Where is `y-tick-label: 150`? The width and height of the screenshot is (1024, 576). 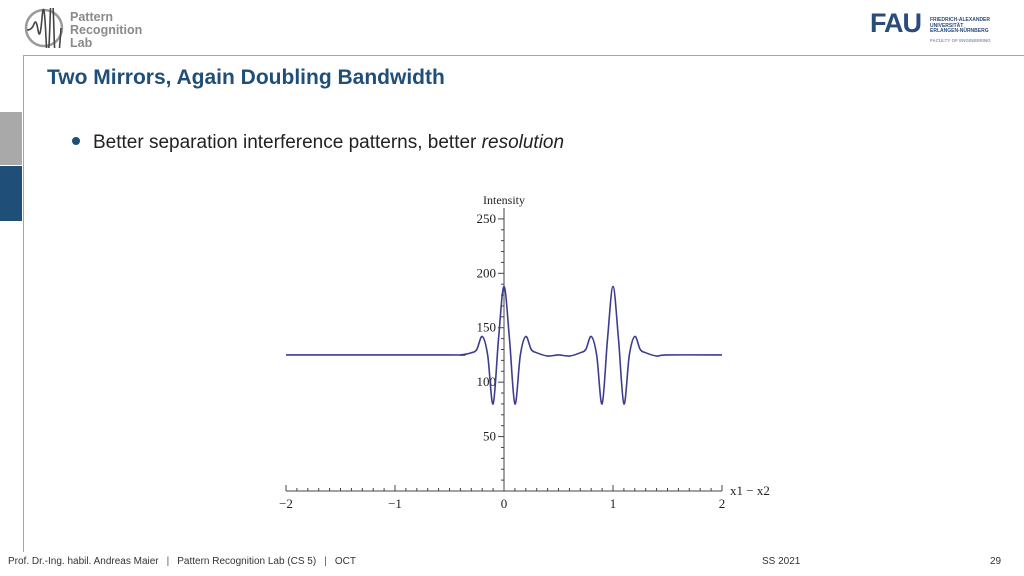 y-tick-label: 150 is located at coordinates (487, 327).